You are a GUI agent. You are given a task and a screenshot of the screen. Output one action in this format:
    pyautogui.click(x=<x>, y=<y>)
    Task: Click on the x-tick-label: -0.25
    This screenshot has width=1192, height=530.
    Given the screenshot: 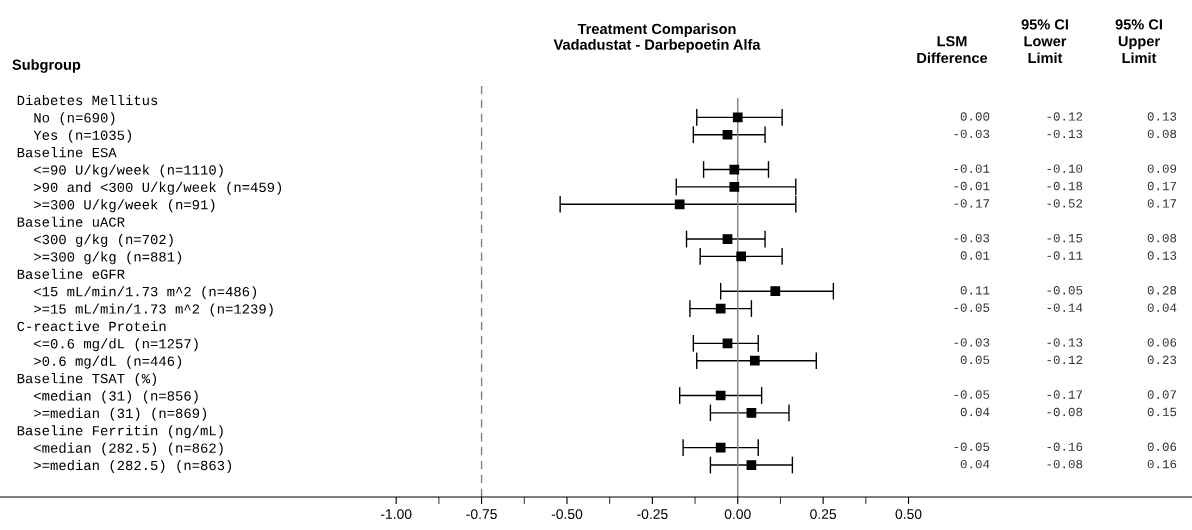 What is the action you would take?
    pyautogui.click(x=652, y=514)
    